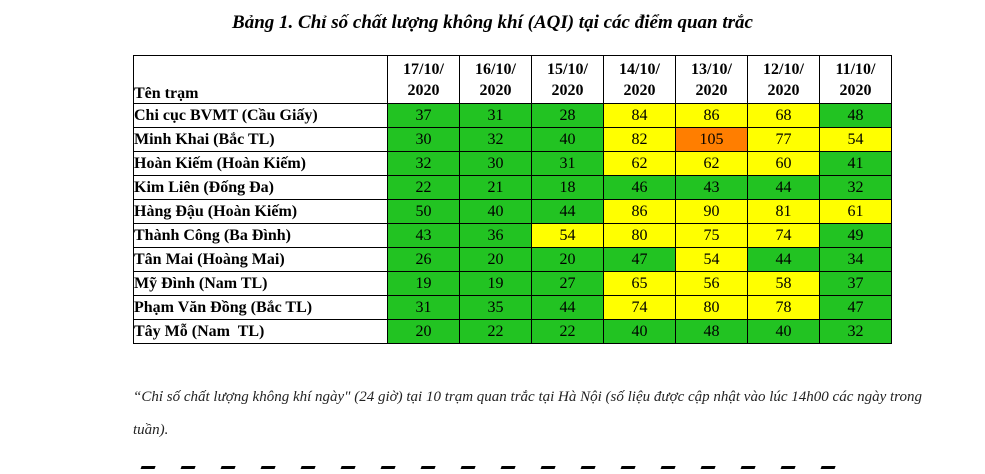 The width and height of the screenshot is (985, 474). Describe the element at coordinates (711, 283) in the screenshot. I see `aqi-value-cell: 56` at that location.